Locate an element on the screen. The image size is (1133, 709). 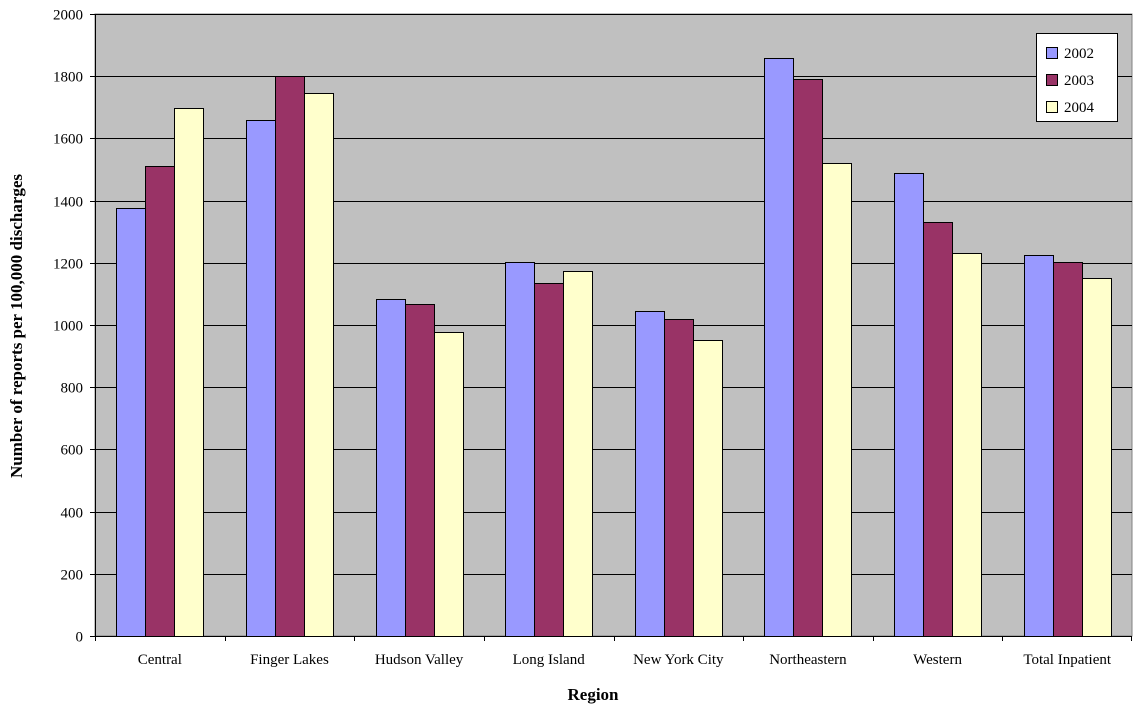
x-tick-label: Western is located at coordinates (937, 660).